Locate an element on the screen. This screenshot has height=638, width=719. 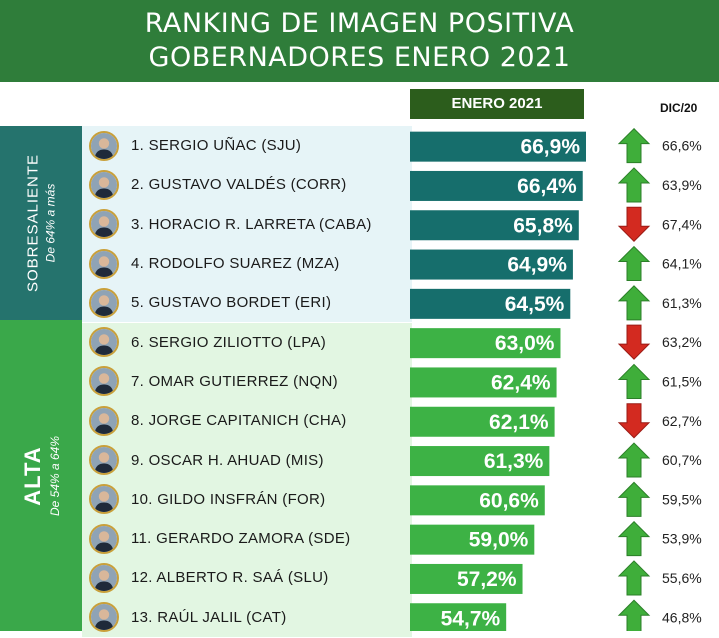
table-row: 9. OSCAR H. AHUAD (MIS) is located at coordinates (247, 460).